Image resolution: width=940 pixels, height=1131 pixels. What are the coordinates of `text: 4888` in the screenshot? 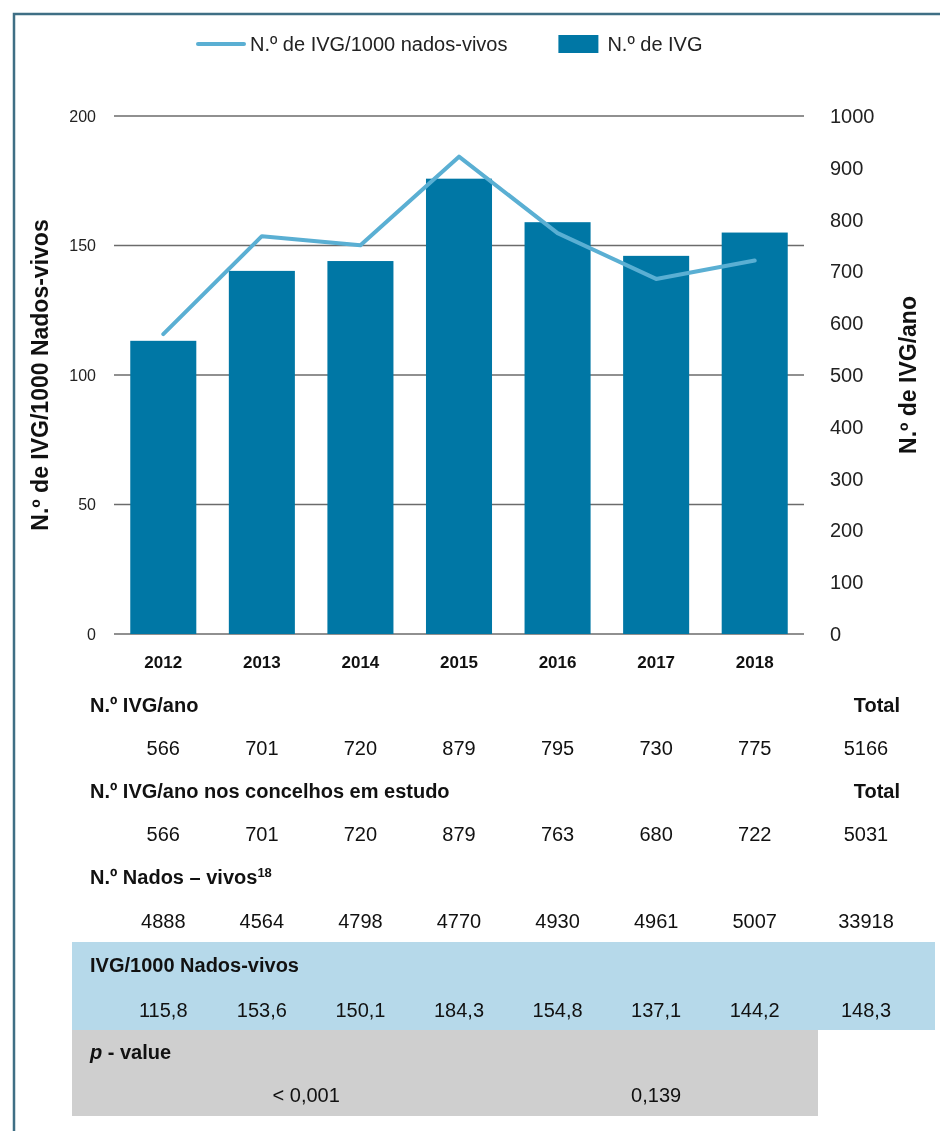 It's located at (163, 921).